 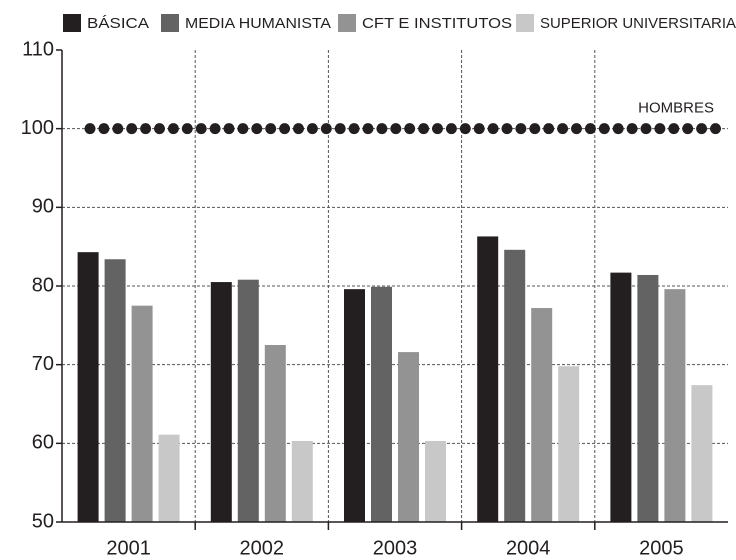 I want to click on y-tick-label: 90, so click(x=43, y=207).